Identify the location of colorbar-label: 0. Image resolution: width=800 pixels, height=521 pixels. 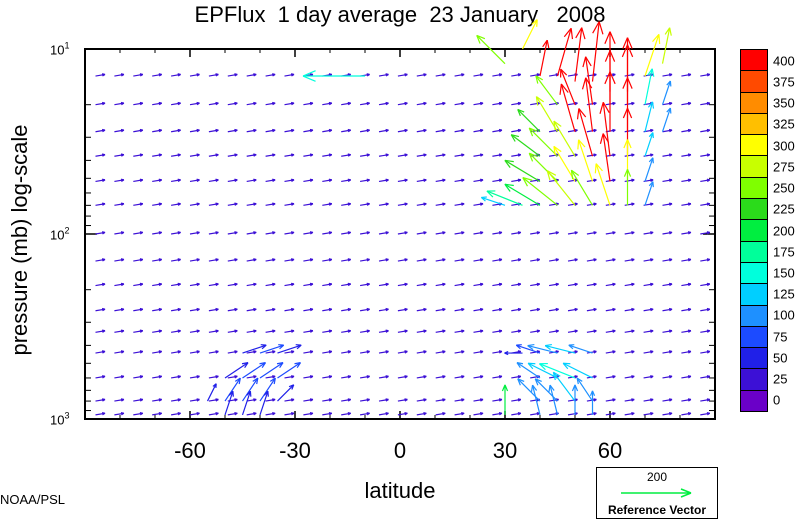
(777, 400).